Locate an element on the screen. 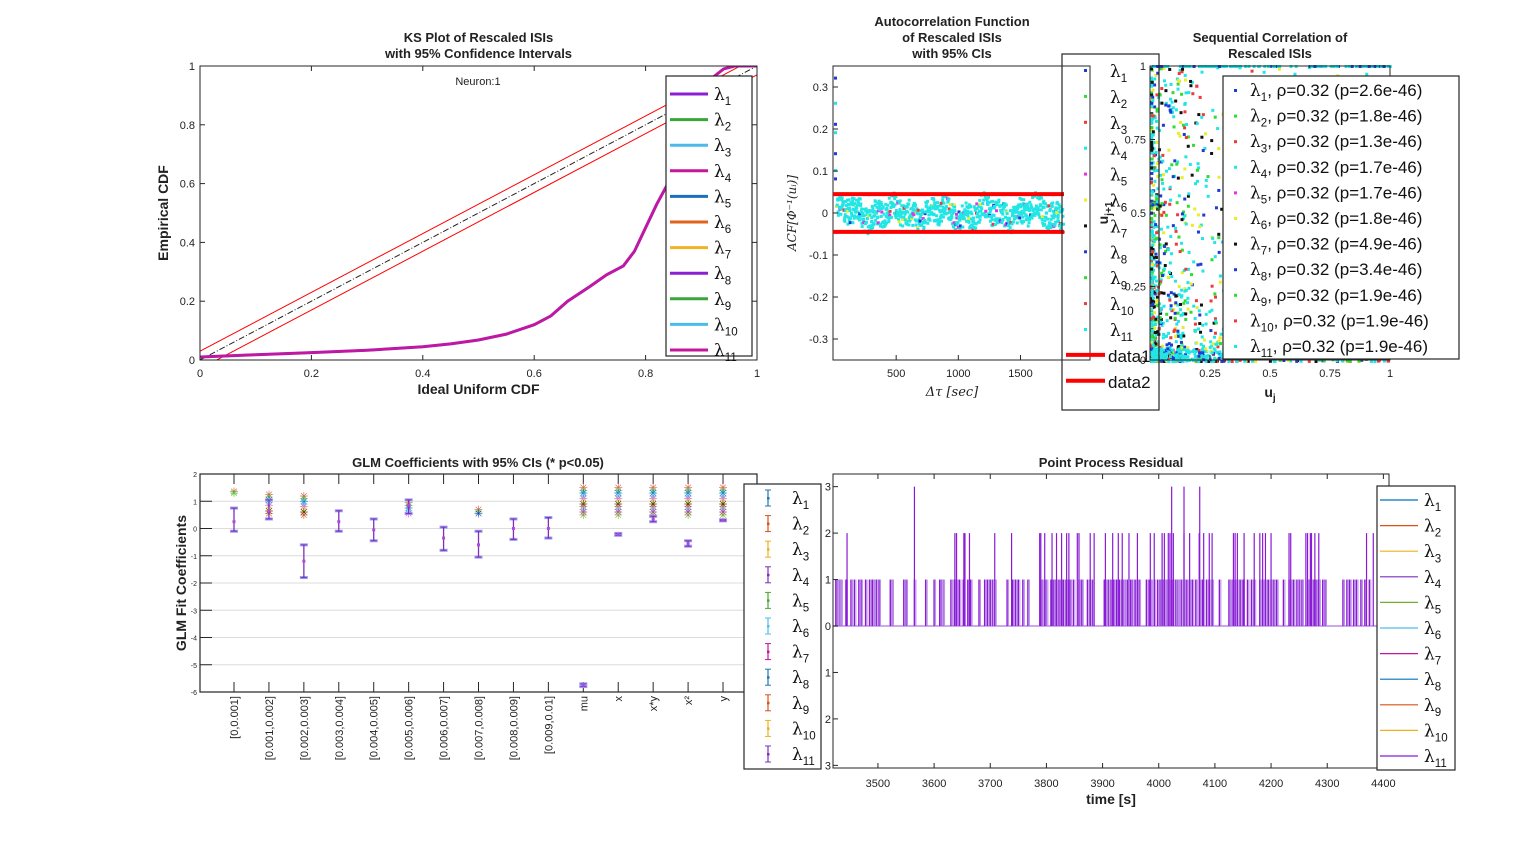 This screenshot has width=1536, height=864. ks-legend-label: λ3 is located at coordinates (722, 147).